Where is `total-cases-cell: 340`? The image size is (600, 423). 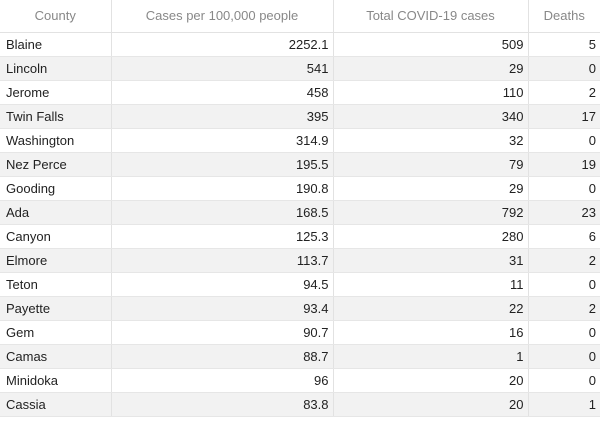
total-cases-cell: 340 is located at coordinates (431, 116).